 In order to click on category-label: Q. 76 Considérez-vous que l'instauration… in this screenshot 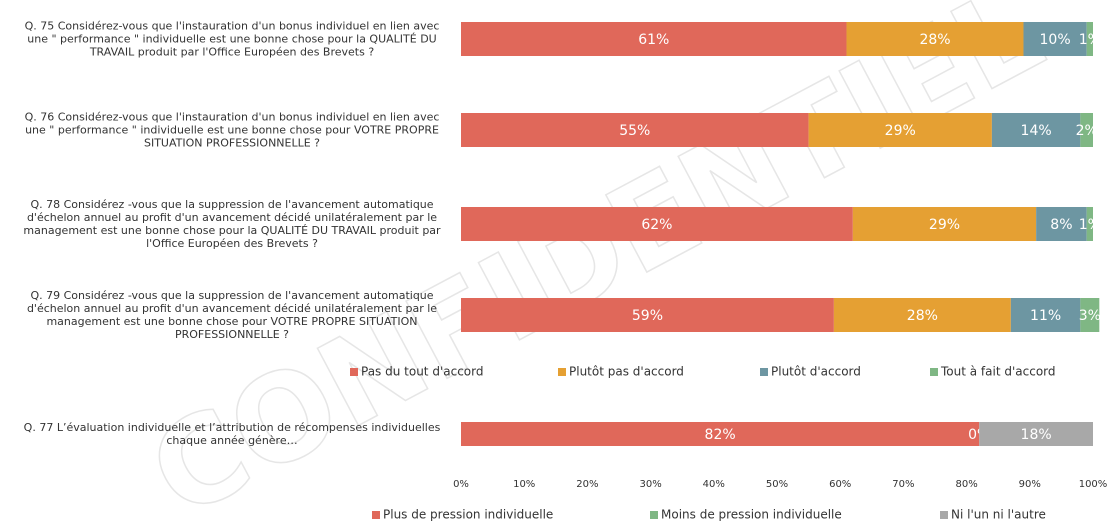, I will do `click(232, 130)`.